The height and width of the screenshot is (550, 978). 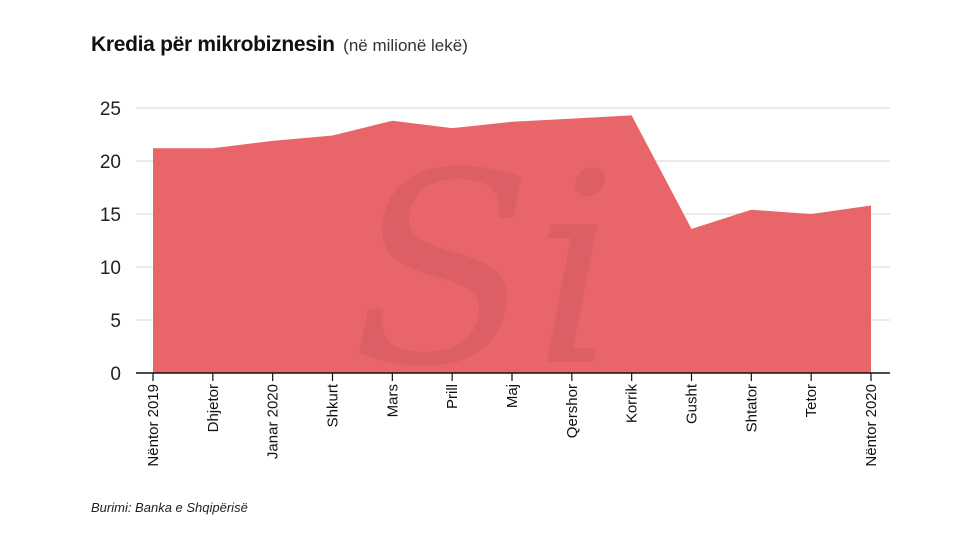 I want to click on source-note: Burimi: Banka e Shqipërisë, so click(x=169, y=507).